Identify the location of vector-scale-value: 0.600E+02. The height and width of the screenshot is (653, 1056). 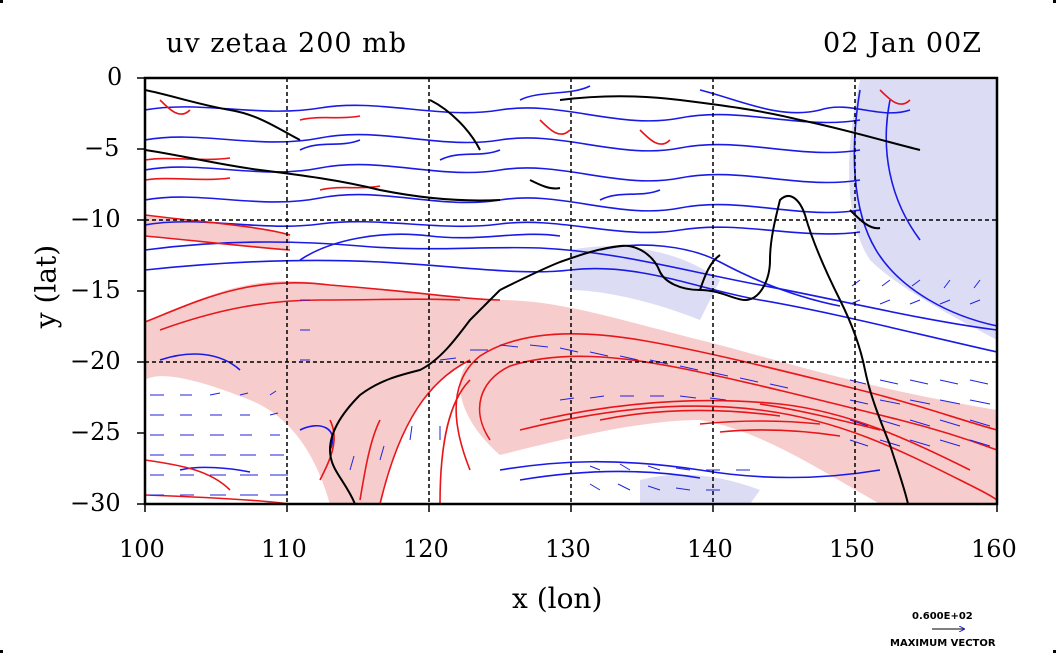
(942, 616).